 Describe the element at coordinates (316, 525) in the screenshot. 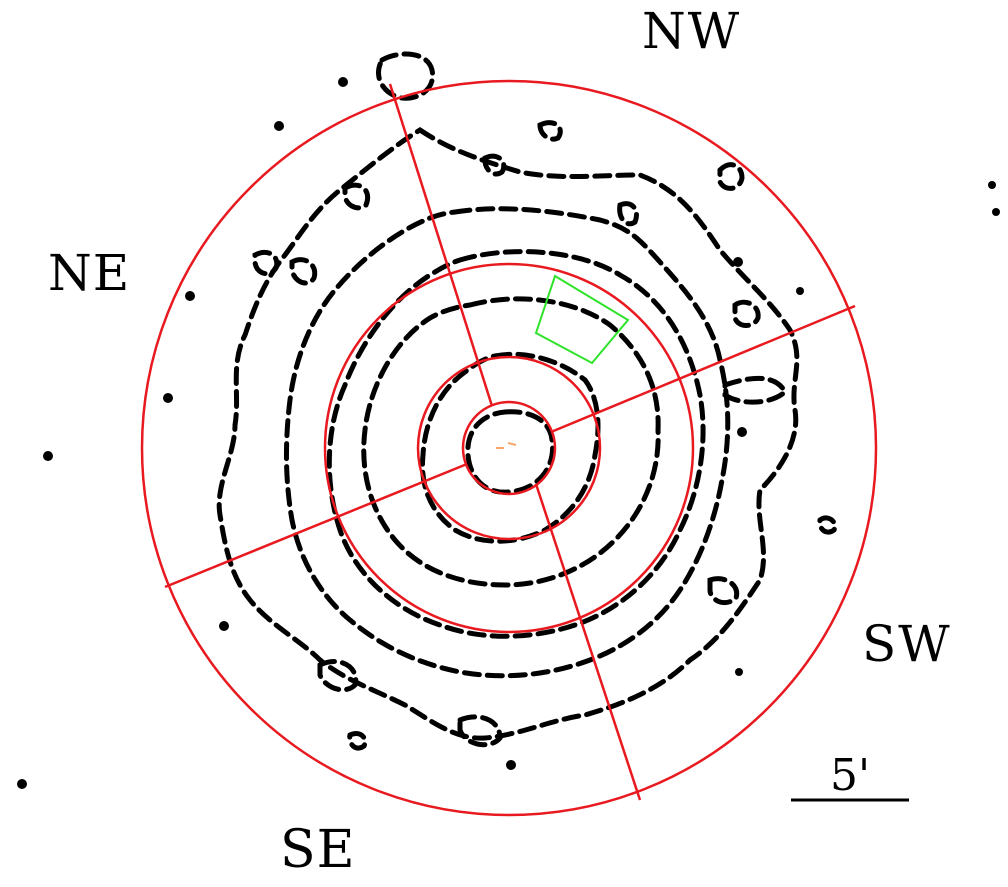

I see `sector-line-se` at that location.